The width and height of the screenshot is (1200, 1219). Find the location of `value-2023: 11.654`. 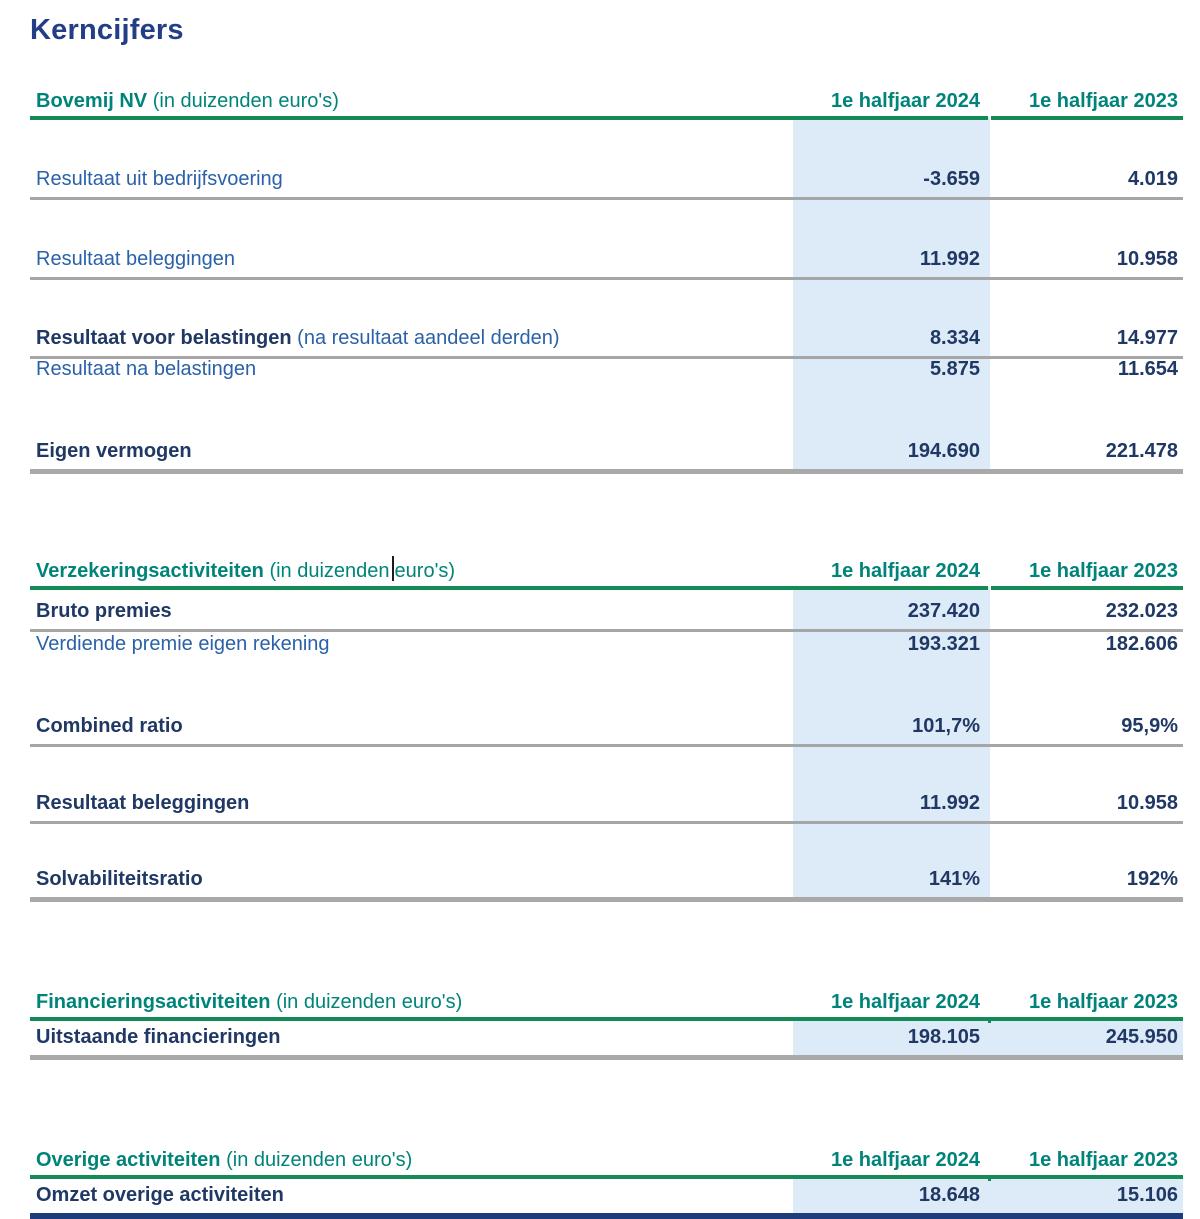

value-2023: 11.654 is located at coordinates (1147, 369).